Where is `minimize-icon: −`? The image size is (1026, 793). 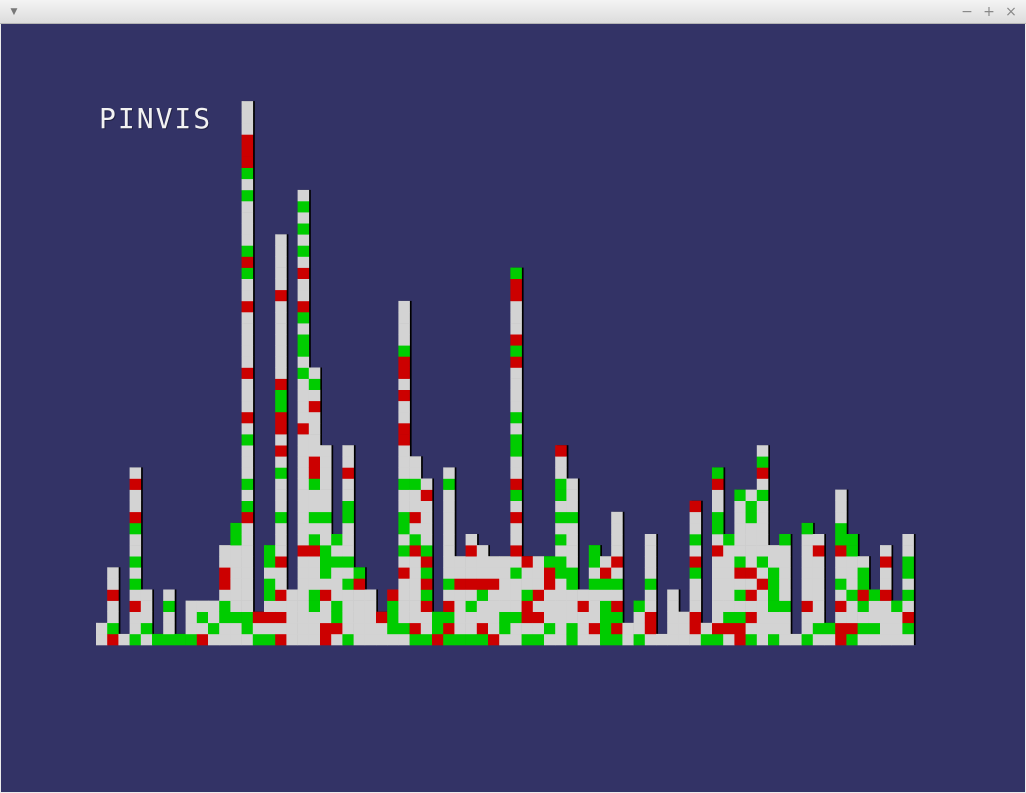
minimize-icon: − is located at coordinates (967, 12).